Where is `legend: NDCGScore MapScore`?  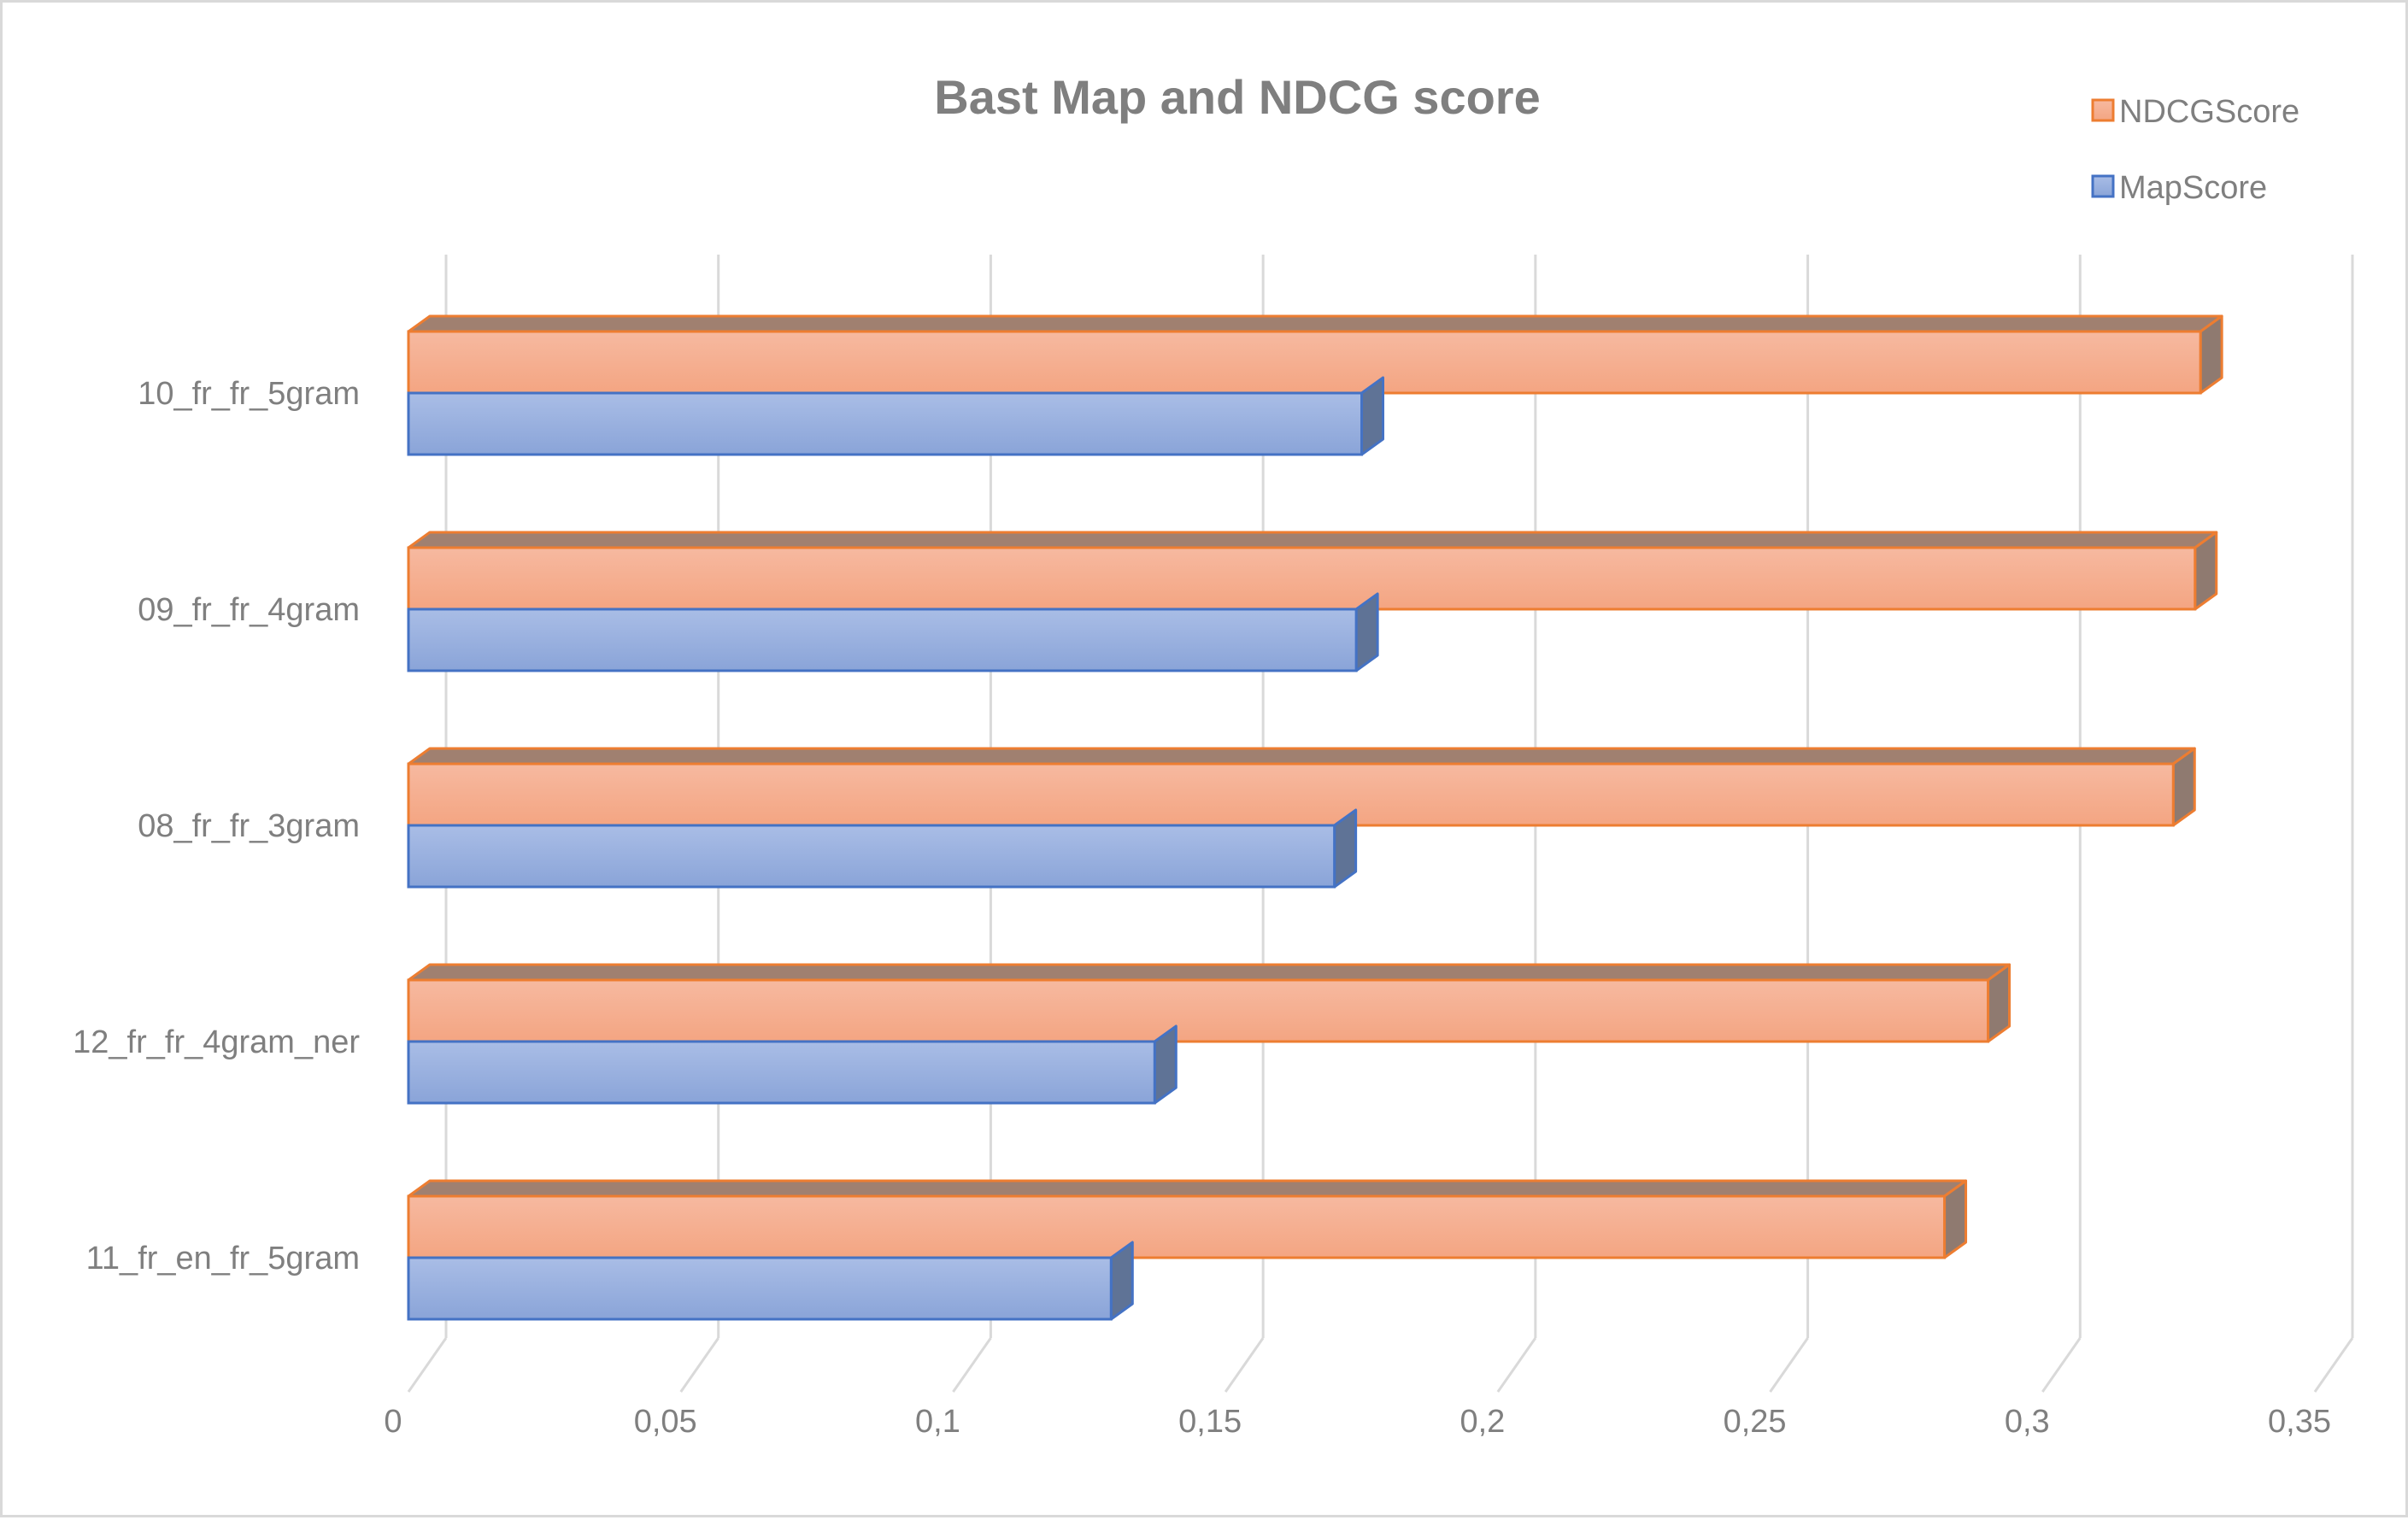 legend: NDCGScore MapScore is located at coordinates (2196, 150).